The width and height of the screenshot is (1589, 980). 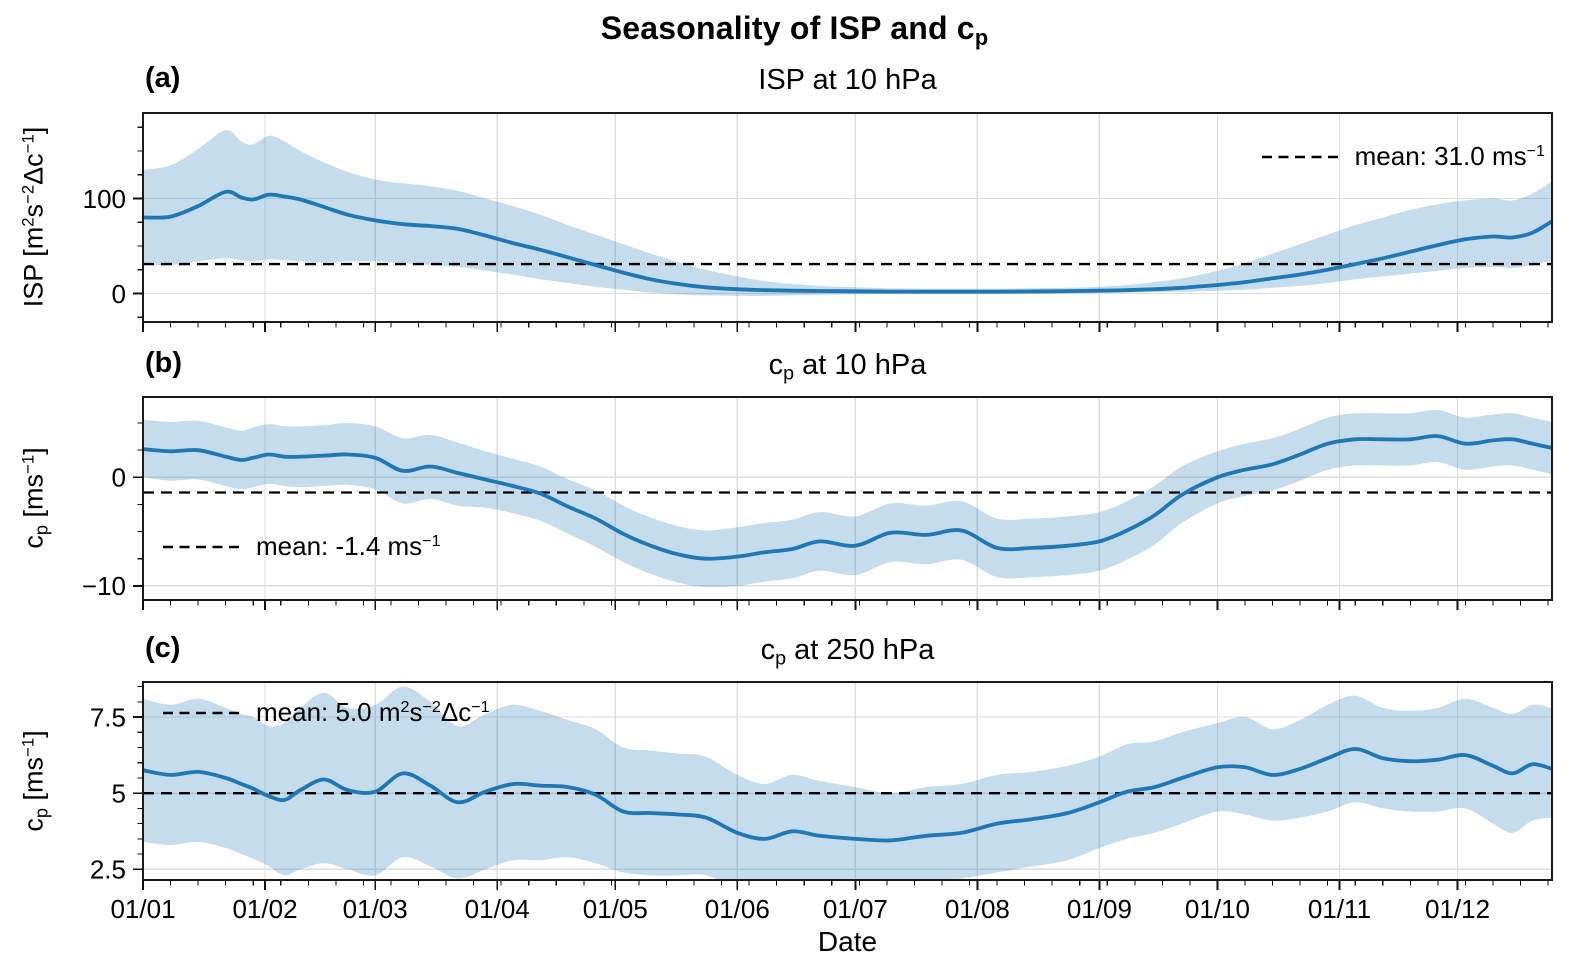 I want to click on panel-b-legend-text: mean: -1.4 ms−1, so click(x=348, y=546).